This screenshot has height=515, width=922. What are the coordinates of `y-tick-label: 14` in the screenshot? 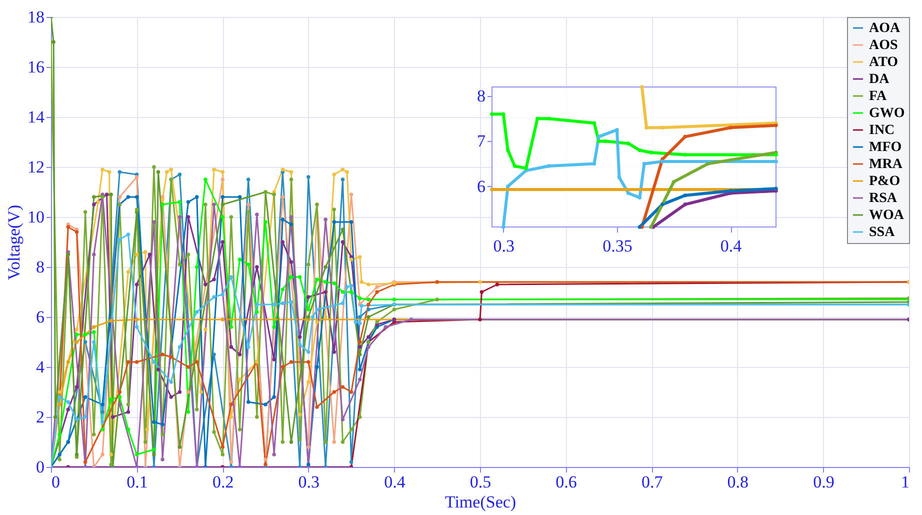 It's located at (36, 117).